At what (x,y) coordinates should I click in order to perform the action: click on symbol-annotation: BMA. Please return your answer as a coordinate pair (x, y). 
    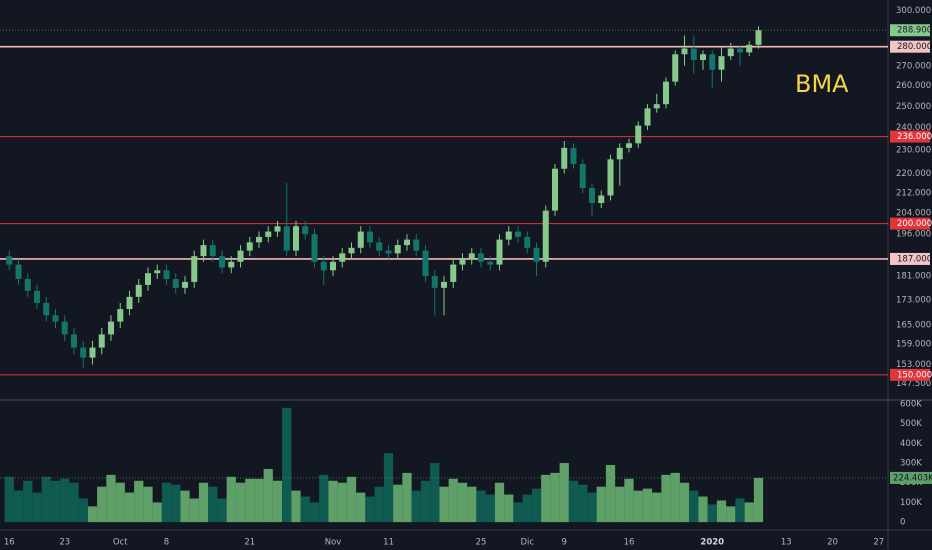
    Looking at the image, I should click on (822, 84).